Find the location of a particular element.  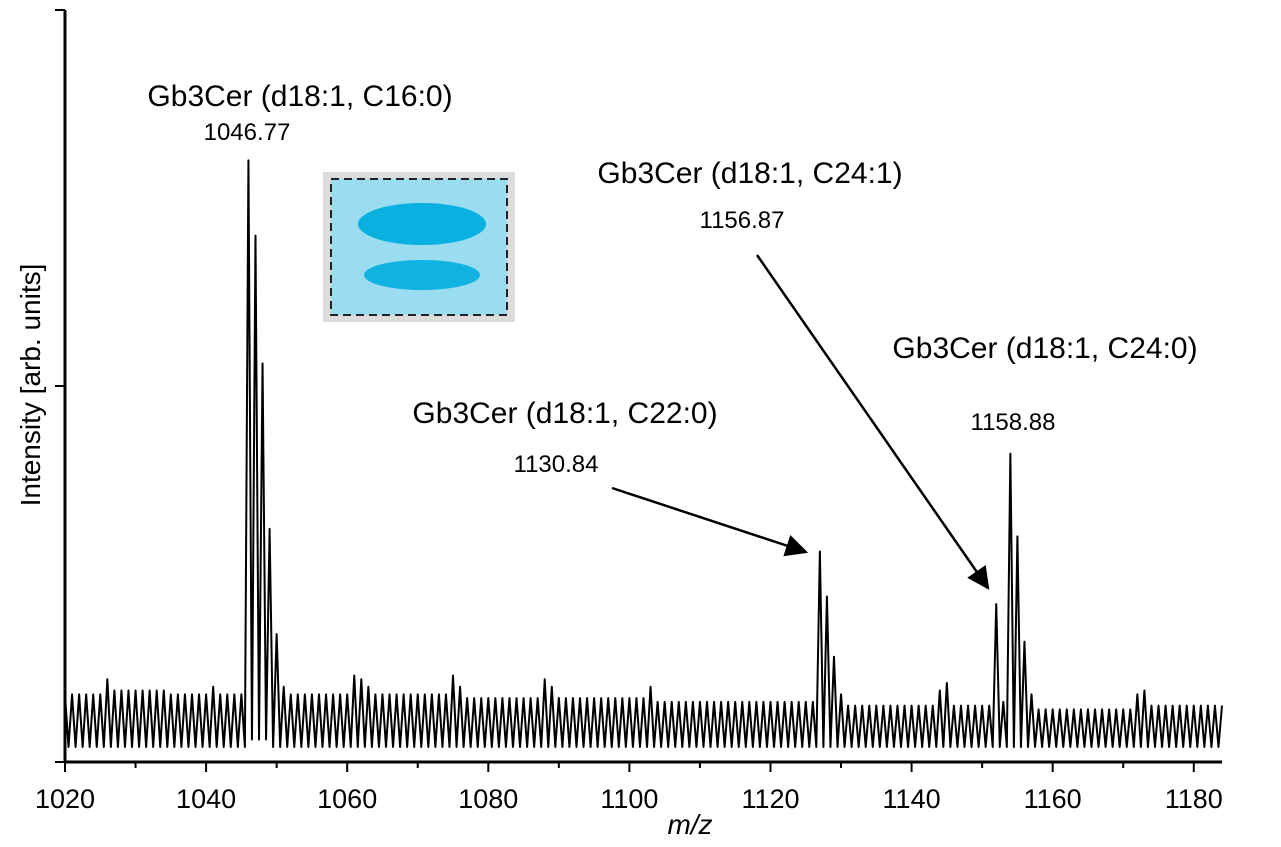

x-tick-label: 1120 is located at coordinates (770, 799).